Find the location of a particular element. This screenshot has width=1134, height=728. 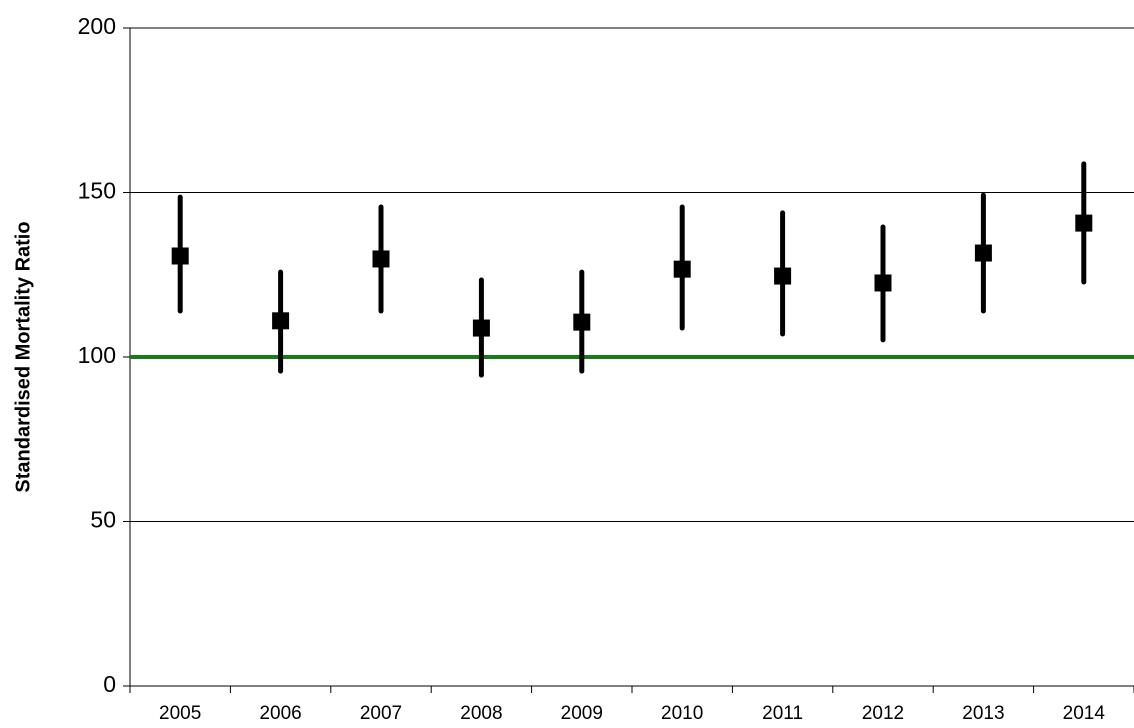

y-tick-label: 50 is located at coordinates (103, 520).